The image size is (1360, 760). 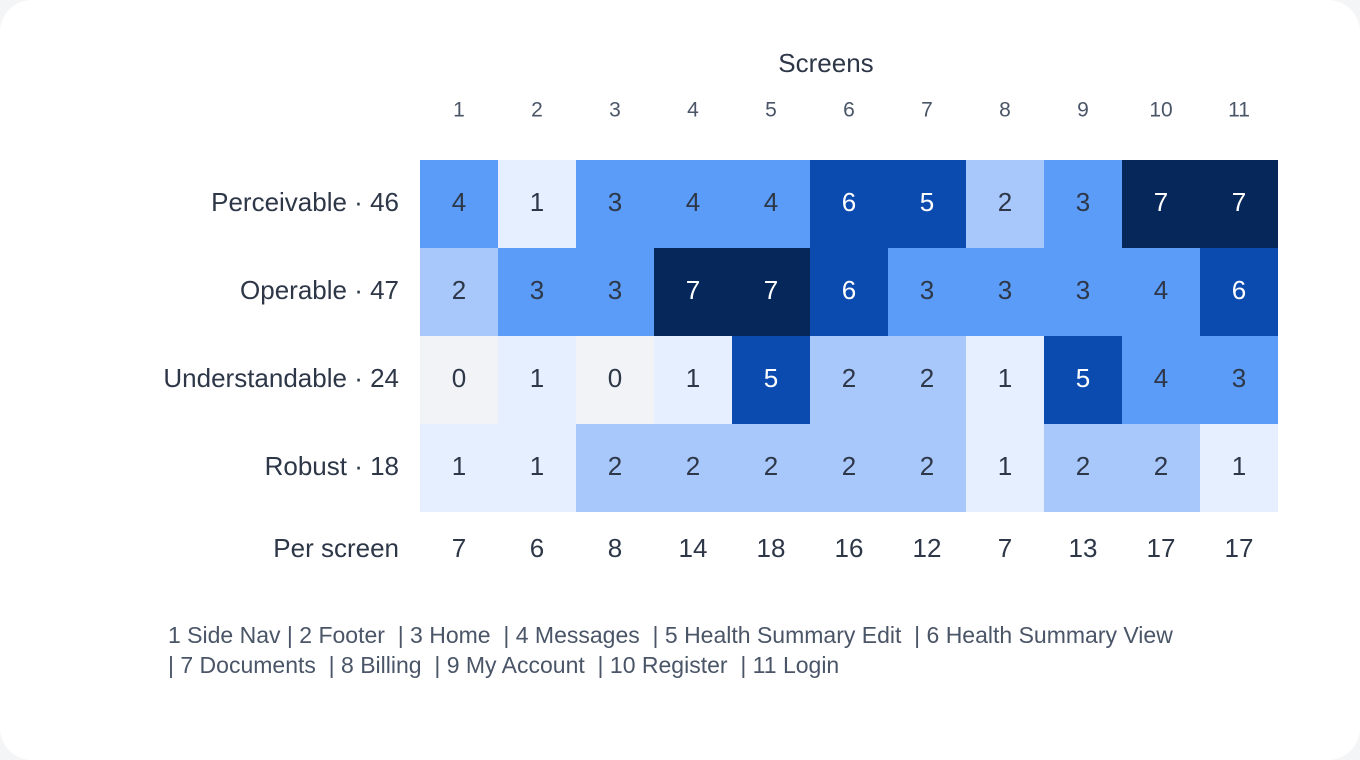 What do you see at coordinates (615, 110) in the screenshot?
I see `column-label: 3` at bounding box center [615, 110].